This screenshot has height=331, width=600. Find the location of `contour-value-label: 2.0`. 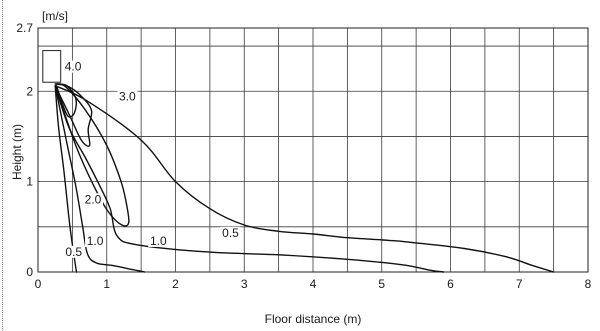

contour-value-label: 2.0 is located at coordinates (93, 199).